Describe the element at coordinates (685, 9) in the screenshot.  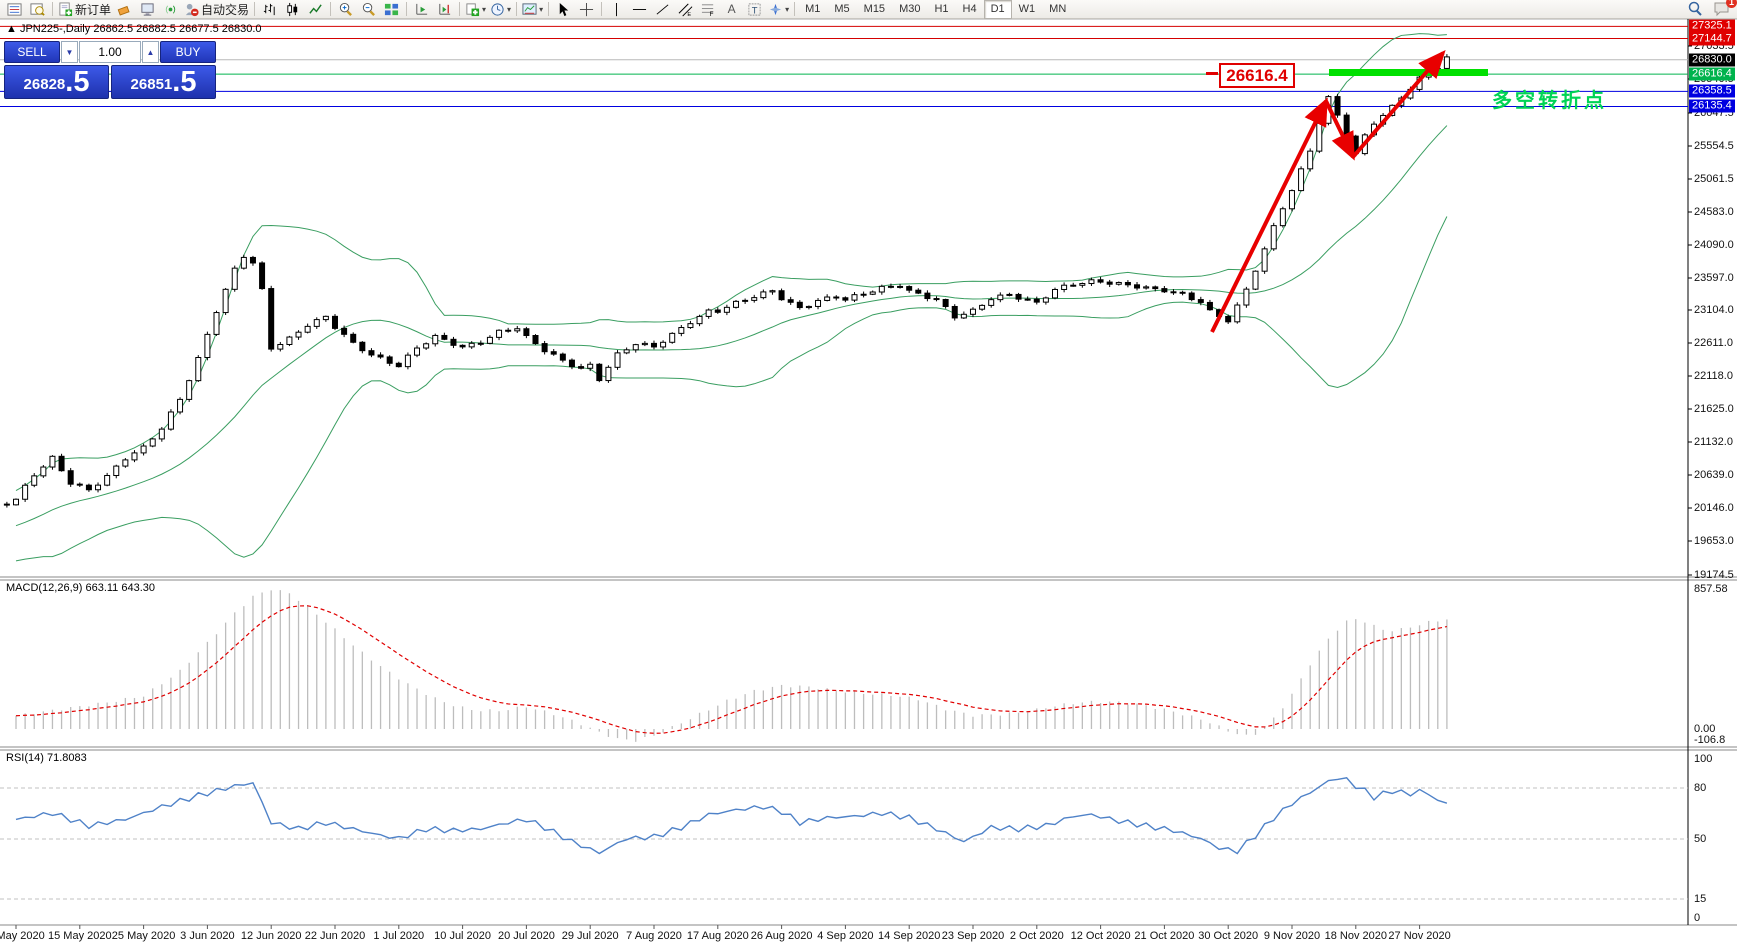
I see `channel-button: E` at that location.